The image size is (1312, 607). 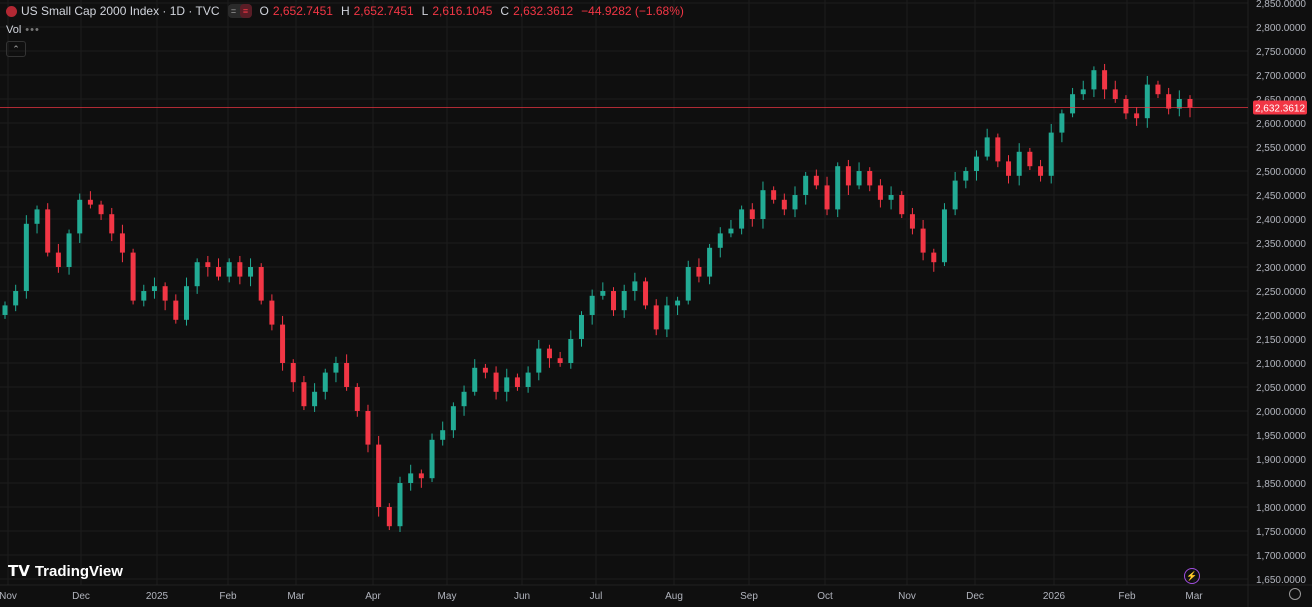 What do you see at coordinates (23, 30) in the screenshot?
I see `volume-legend: Vol •••` at bounding box center [23, 30].